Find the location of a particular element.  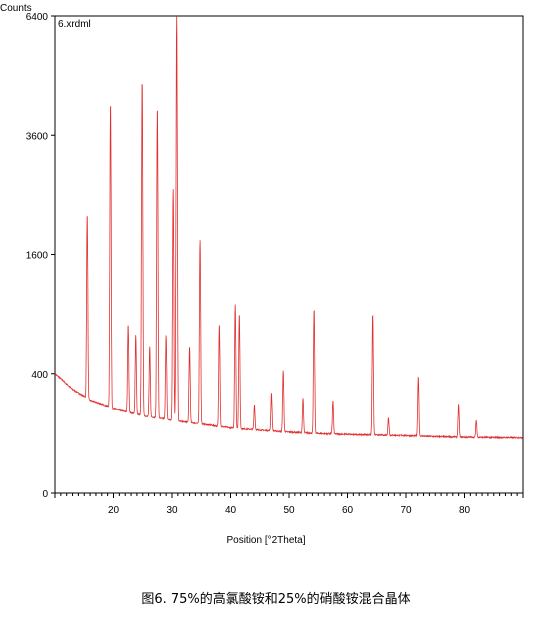

y-tick-label: 1600 is located at coordinates (37, 256).